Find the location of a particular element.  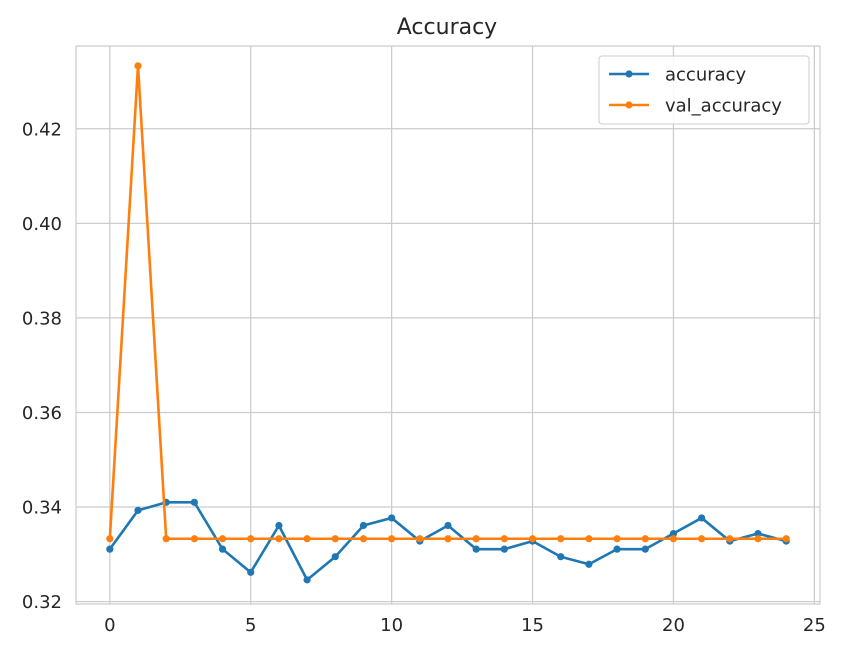

x-tick-label: 0 is located at coordinates (109, 625).